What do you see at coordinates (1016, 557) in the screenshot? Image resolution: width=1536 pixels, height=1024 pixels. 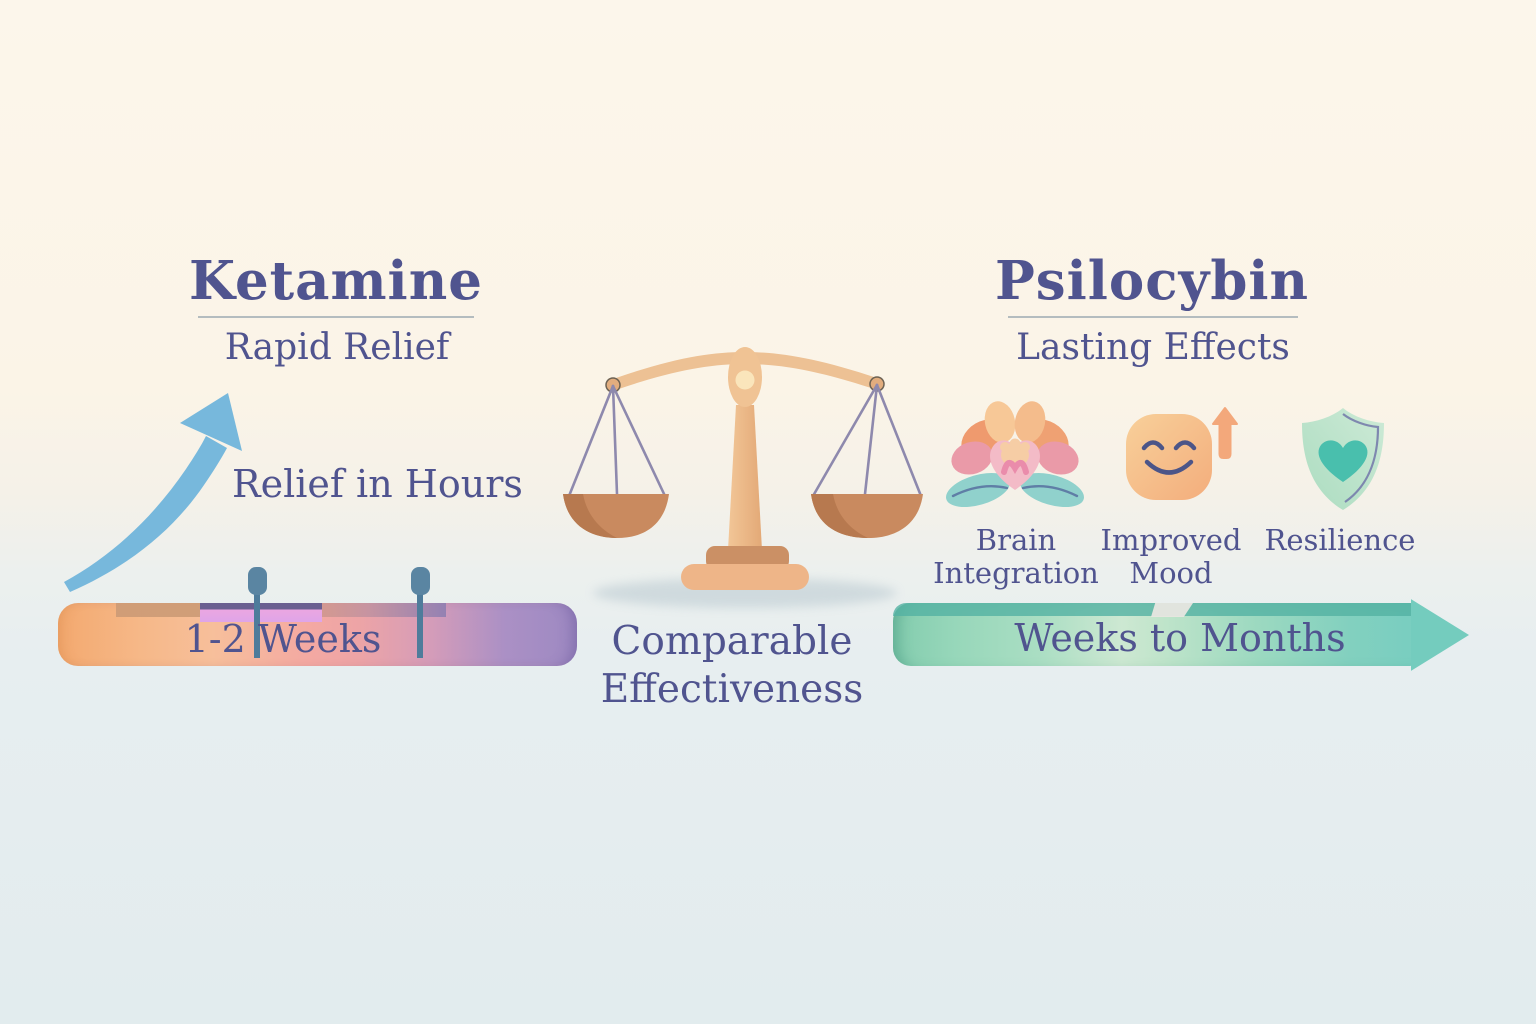 I see `benefit-label-brain-integration: Brain Integration` at bounding box center [1016, 557].